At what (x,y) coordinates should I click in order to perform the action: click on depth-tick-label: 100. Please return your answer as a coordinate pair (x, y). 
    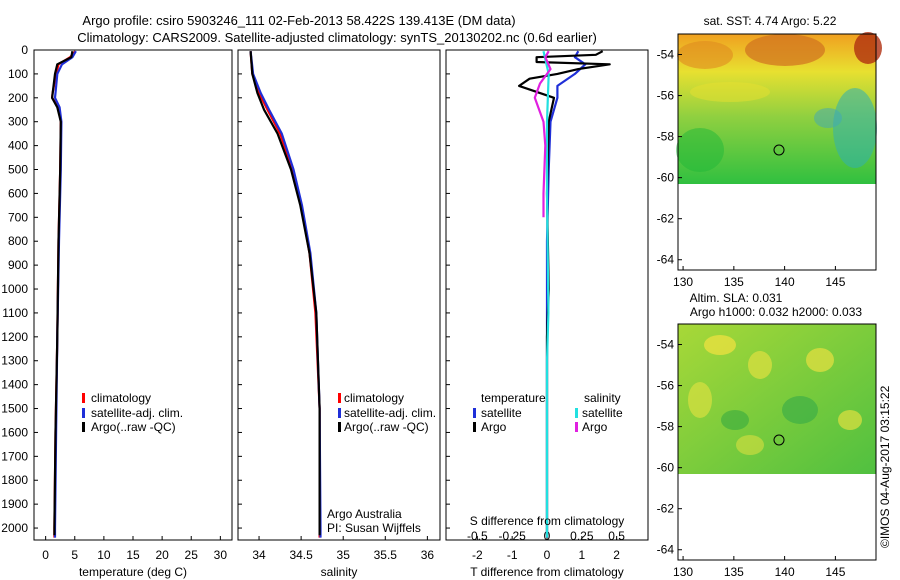
    Looking at the image, I should click on (18, 74).